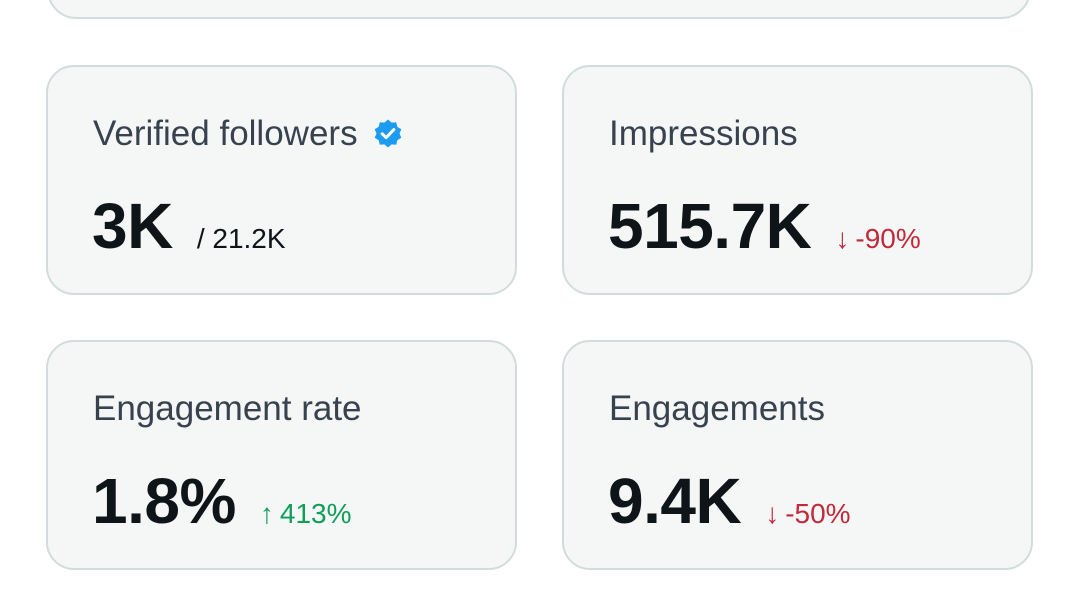 The image size is (1080, 608). I want to click on card-label: Impressions, so click(703, 134).